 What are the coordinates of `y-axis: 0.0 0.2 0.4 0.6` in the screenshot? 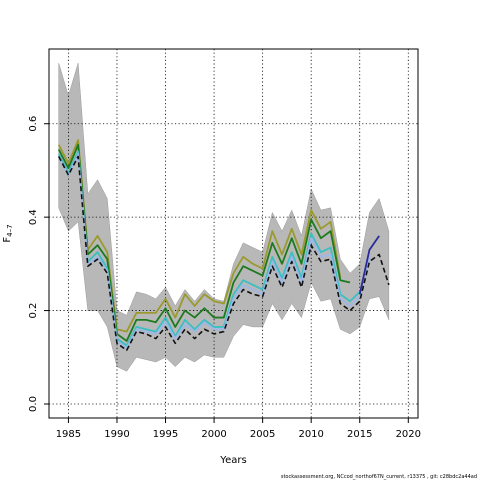 It's located at (38, 264).